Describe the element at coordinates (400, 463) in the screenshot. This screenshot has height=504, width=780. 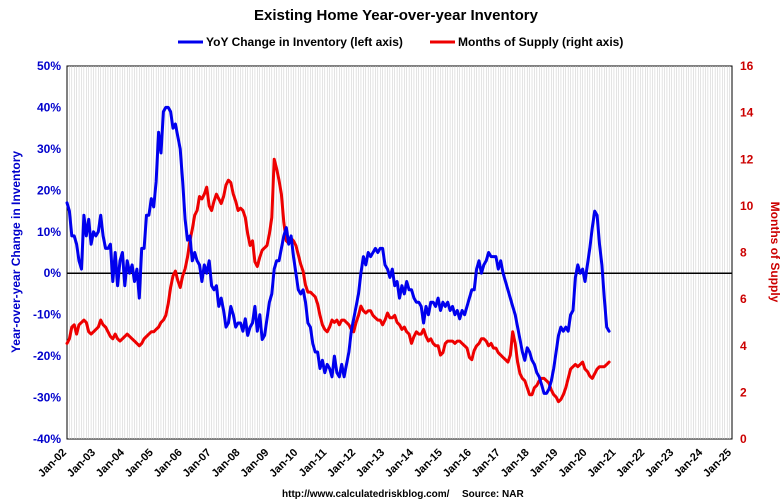
I see `x-tick-label: Jan-14` at that location.